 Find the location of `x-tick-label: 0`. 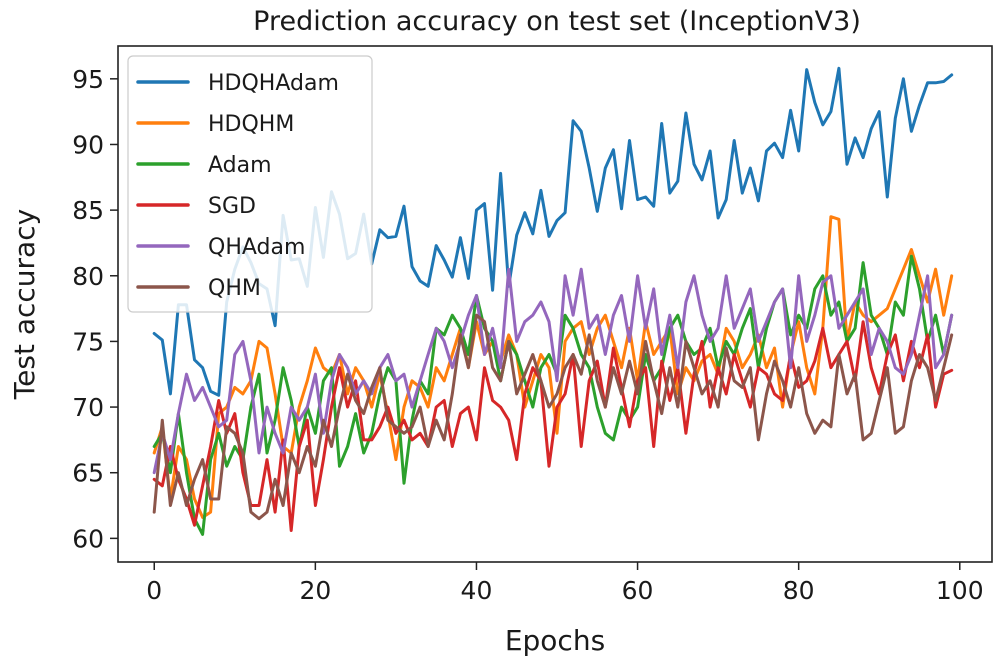

x-tick-label: 0 is located at coordinates (154, 590).